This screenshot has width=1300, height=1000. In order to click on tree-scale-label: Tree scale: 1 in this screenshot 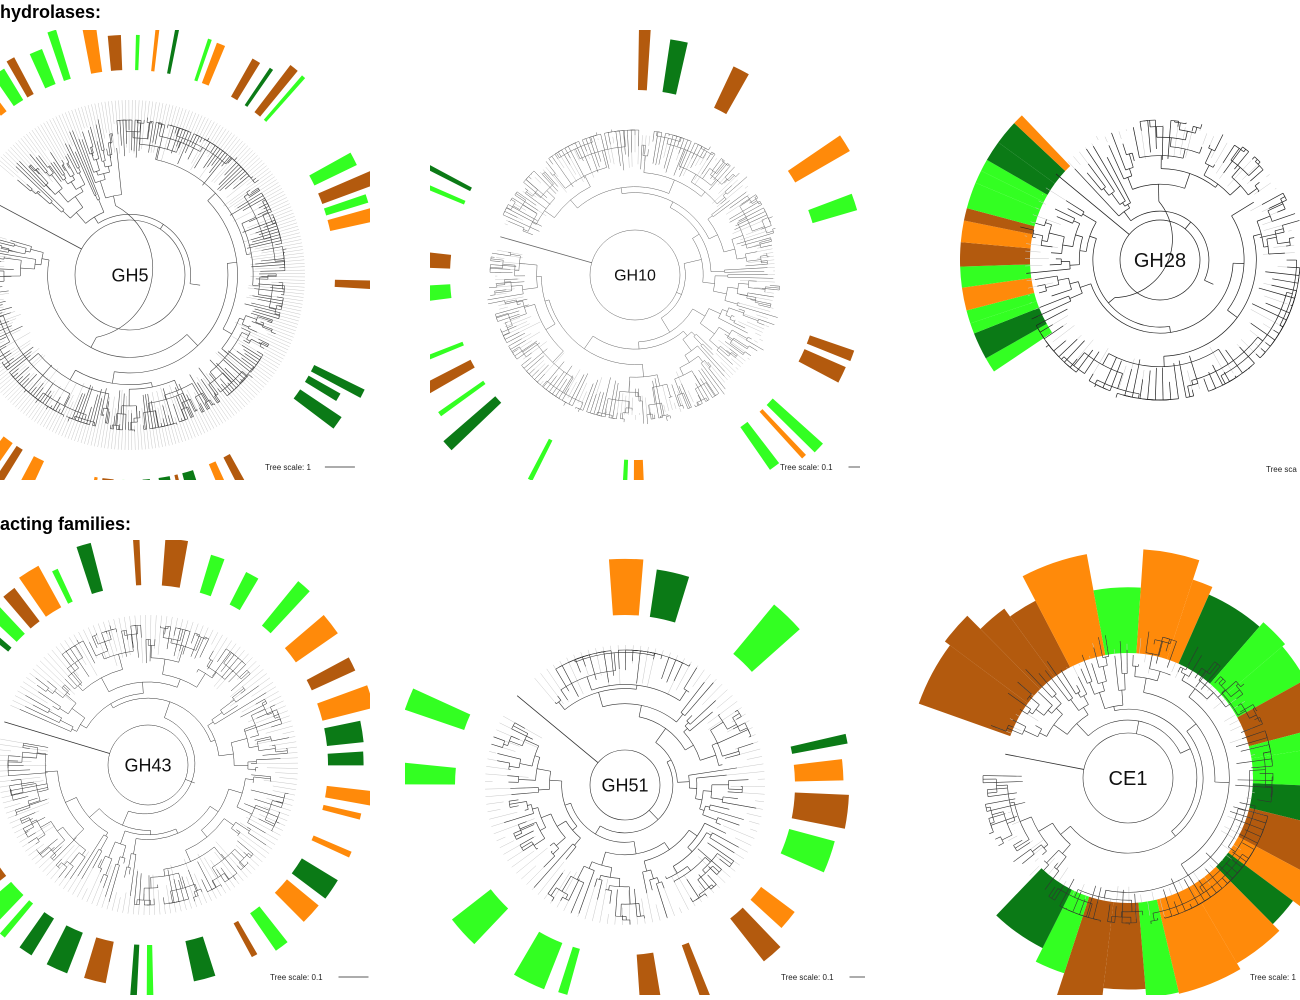, I will do `click(1273, 977)`.